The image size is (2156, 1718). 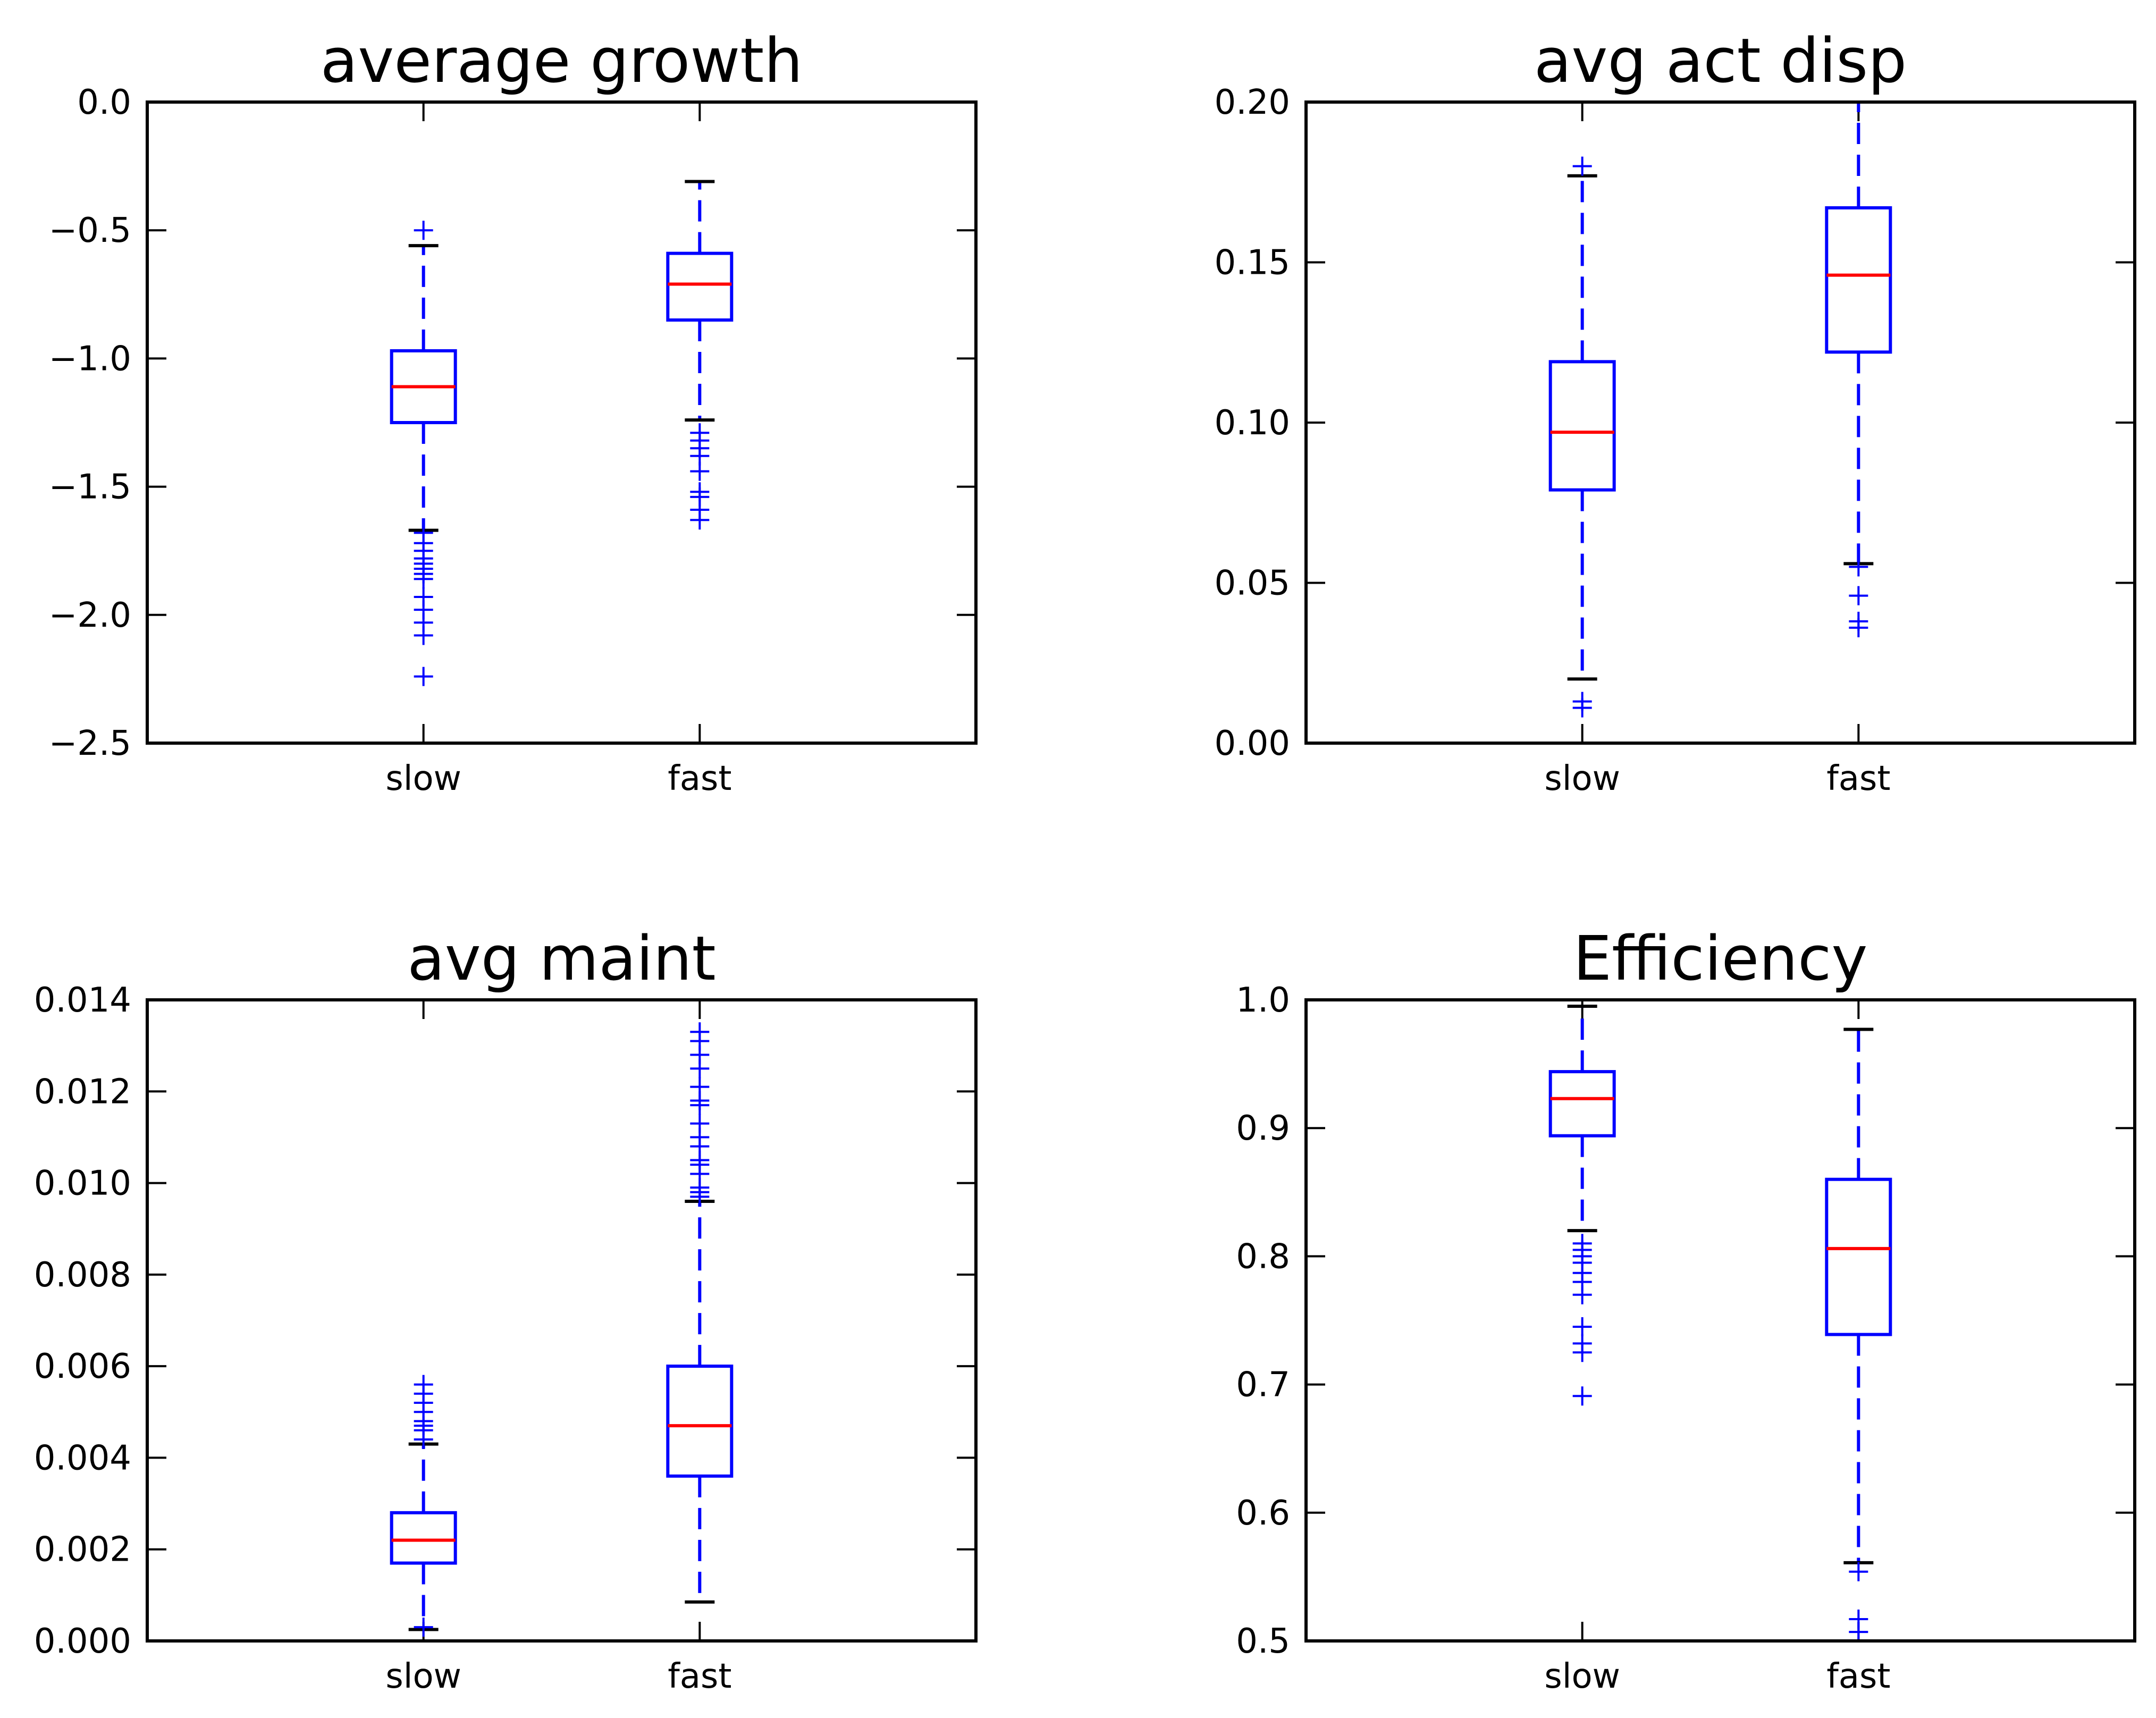 I want to click on y-tick-label: 1.0, so click(x=1263, y=1000).